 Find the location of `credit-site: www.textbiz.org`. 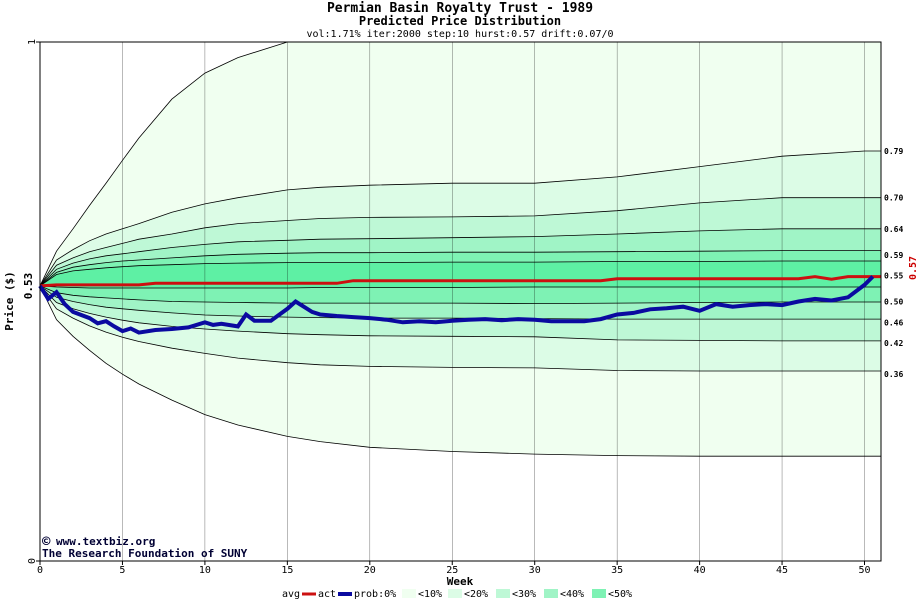

credit-site: www.textbiz.org is located at coordinates (105, 541).